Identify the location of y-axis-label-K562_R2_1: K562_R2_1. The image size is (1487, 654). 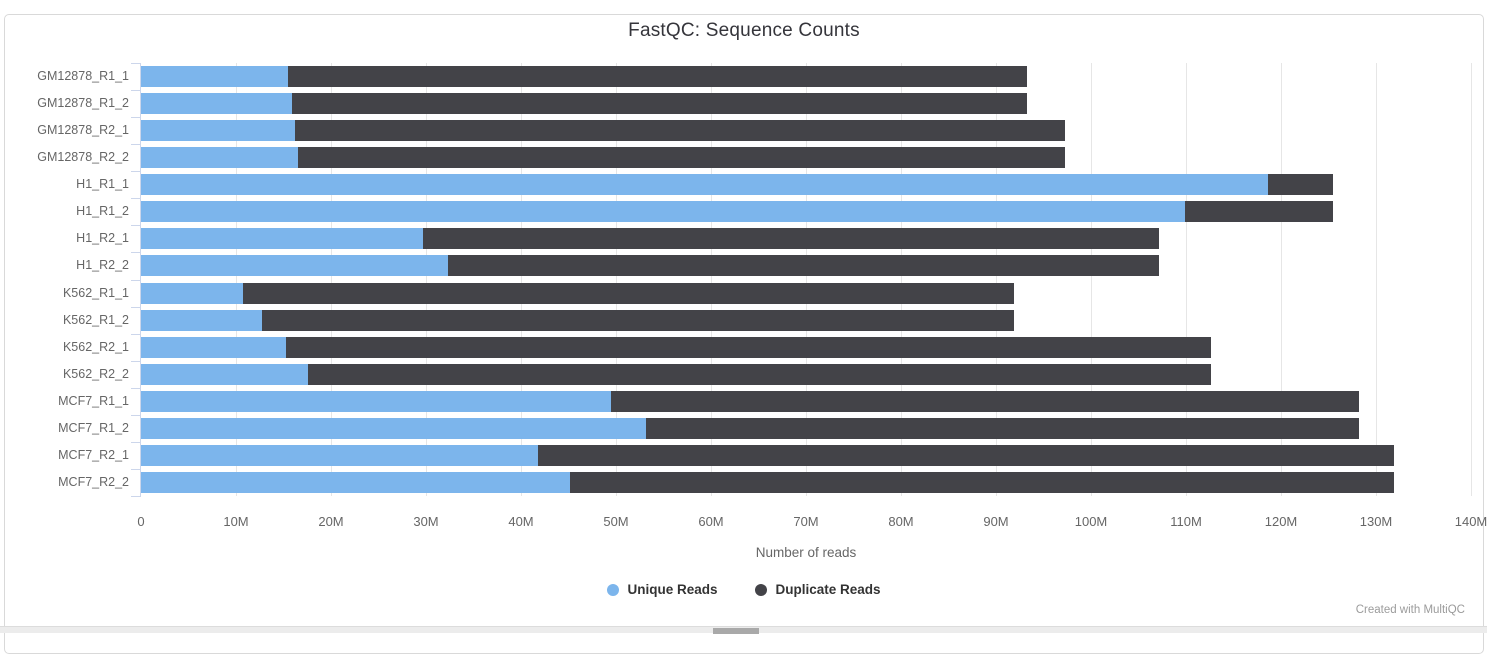
(95, 346).